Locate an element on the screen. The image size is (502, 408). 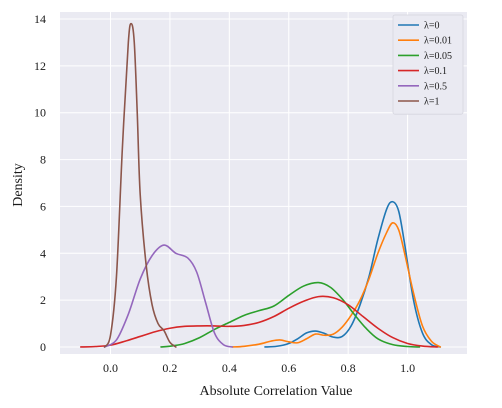
legend-label-5: λ=1 is located at coordinates (432, 102).